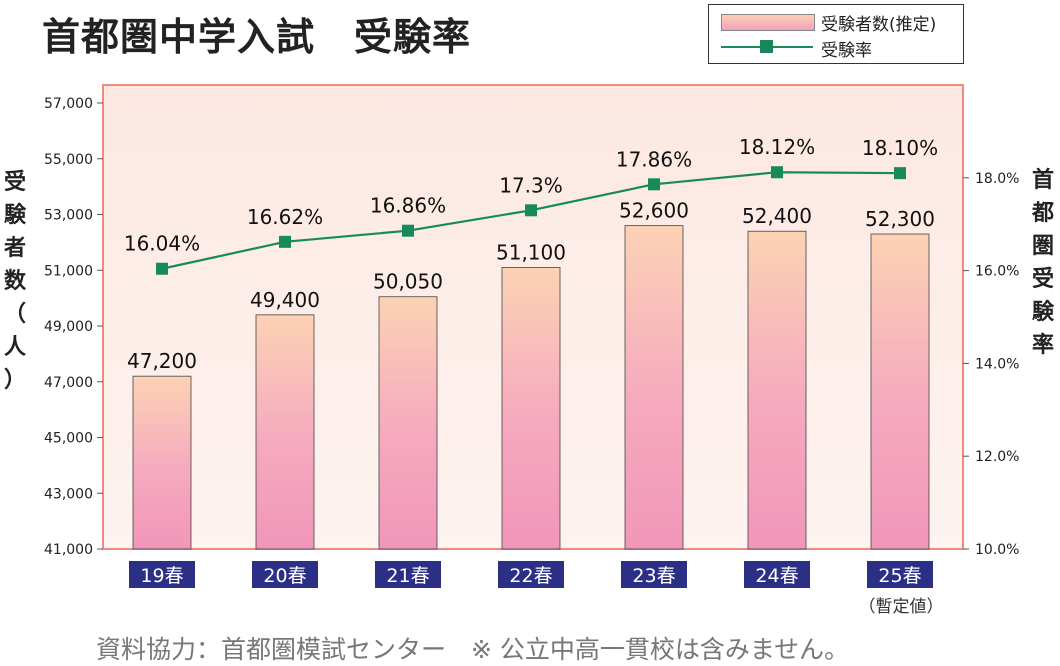 This screenshot has width=1060, height=666. Describe the element at coordinates (768, 22) in the screenshot. I see `legend-bar-swatch` at that location.